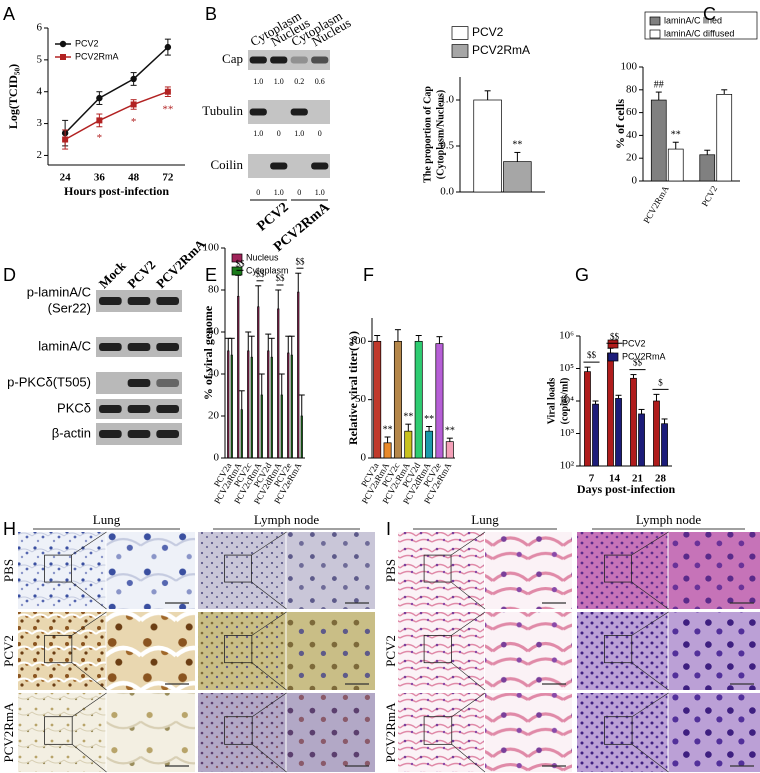  I want to click on y-tick-label: 60, so click(632, 112).